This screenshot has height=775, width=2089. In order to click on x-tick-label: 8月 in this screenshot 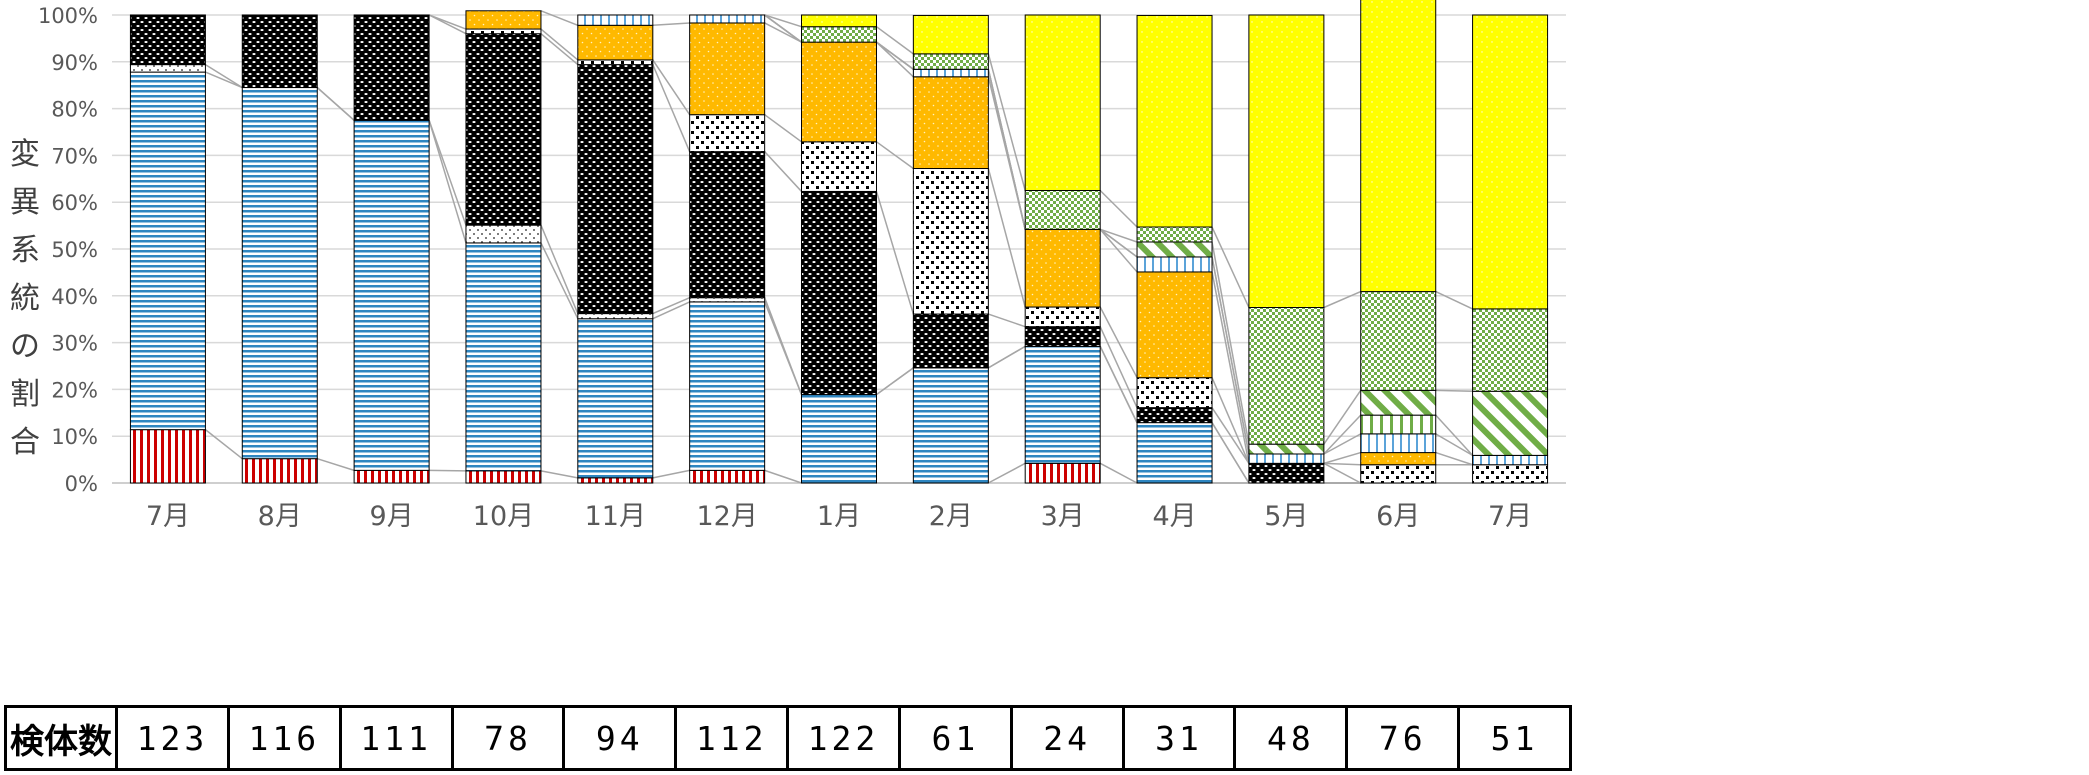, I will do `click(280, 516)`.